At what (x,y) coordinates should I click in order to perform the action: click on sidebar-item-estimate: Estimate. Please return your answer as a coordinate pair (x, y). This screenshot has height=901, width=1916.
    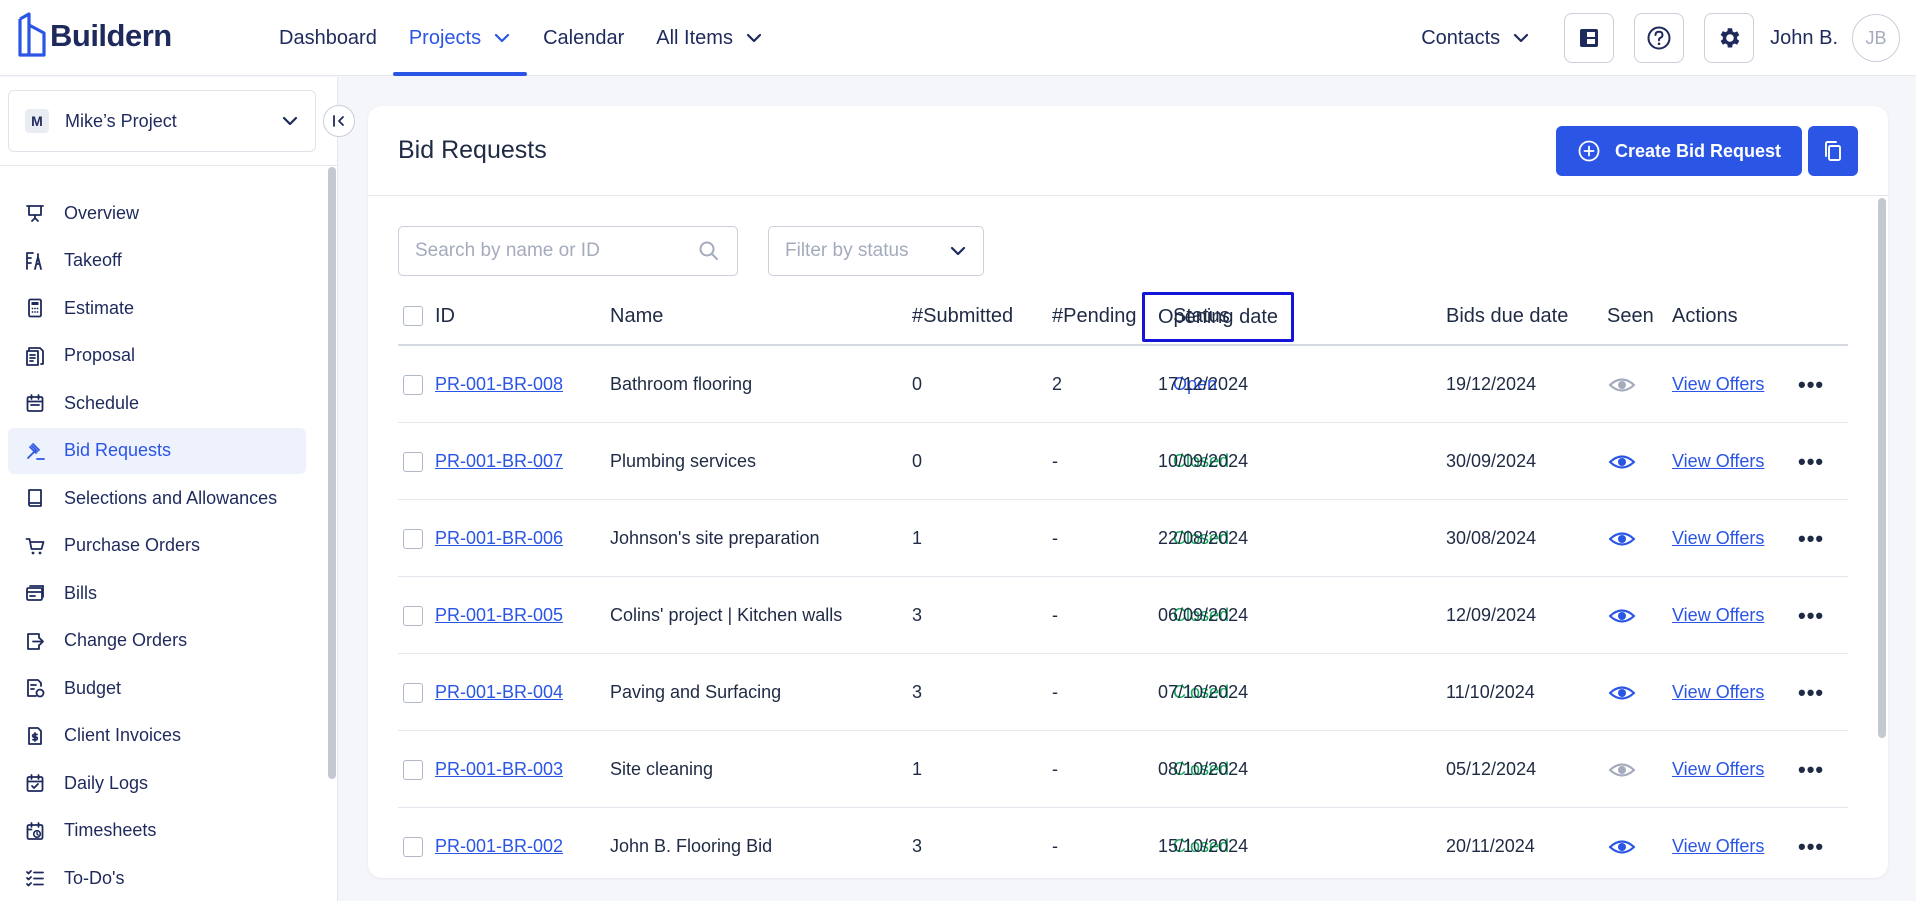
    Looking at the image, I should click on (157, 308).